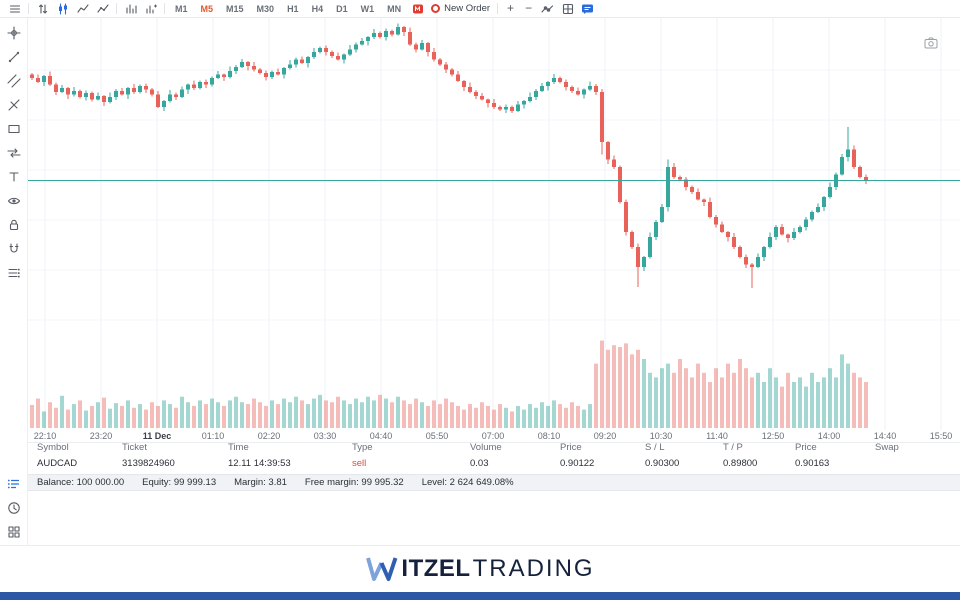 The height and width of the screenshot is (600, 960). What do you see at coordinates (102, 8) in the screenshot?
I see `polyline-chart-icon` at bounding box center [102, 8].